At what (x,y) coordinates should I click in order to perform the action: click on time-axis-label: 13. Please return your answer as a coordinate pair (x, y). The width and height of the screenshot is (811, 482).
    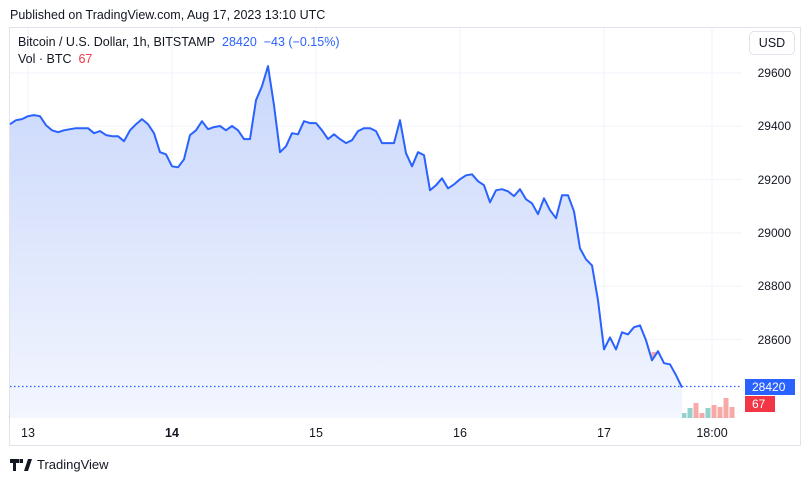
    Looking at the image, I should click on (28, 433).